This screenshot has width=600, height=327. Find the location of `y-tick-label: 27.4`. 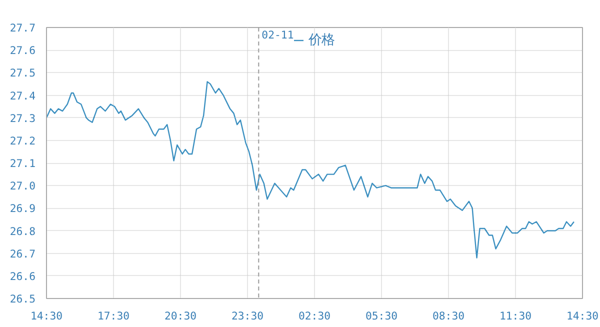

y-tick-label: 27.4 is located at coordinates (23, 95).